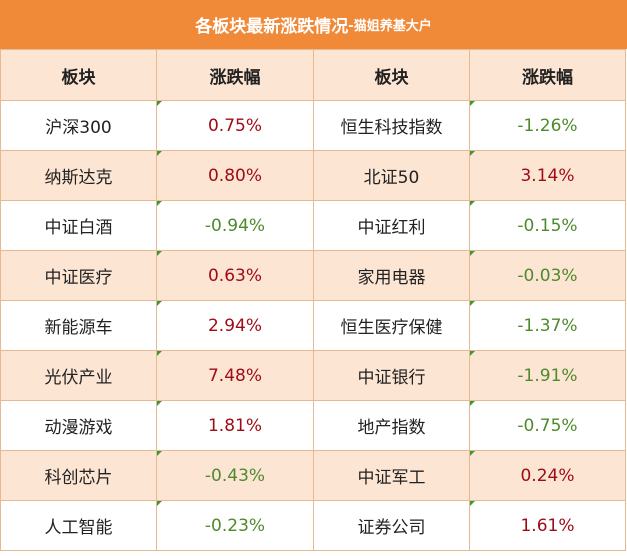  I want to click on change-value: -0.03%, so click(547, 275).